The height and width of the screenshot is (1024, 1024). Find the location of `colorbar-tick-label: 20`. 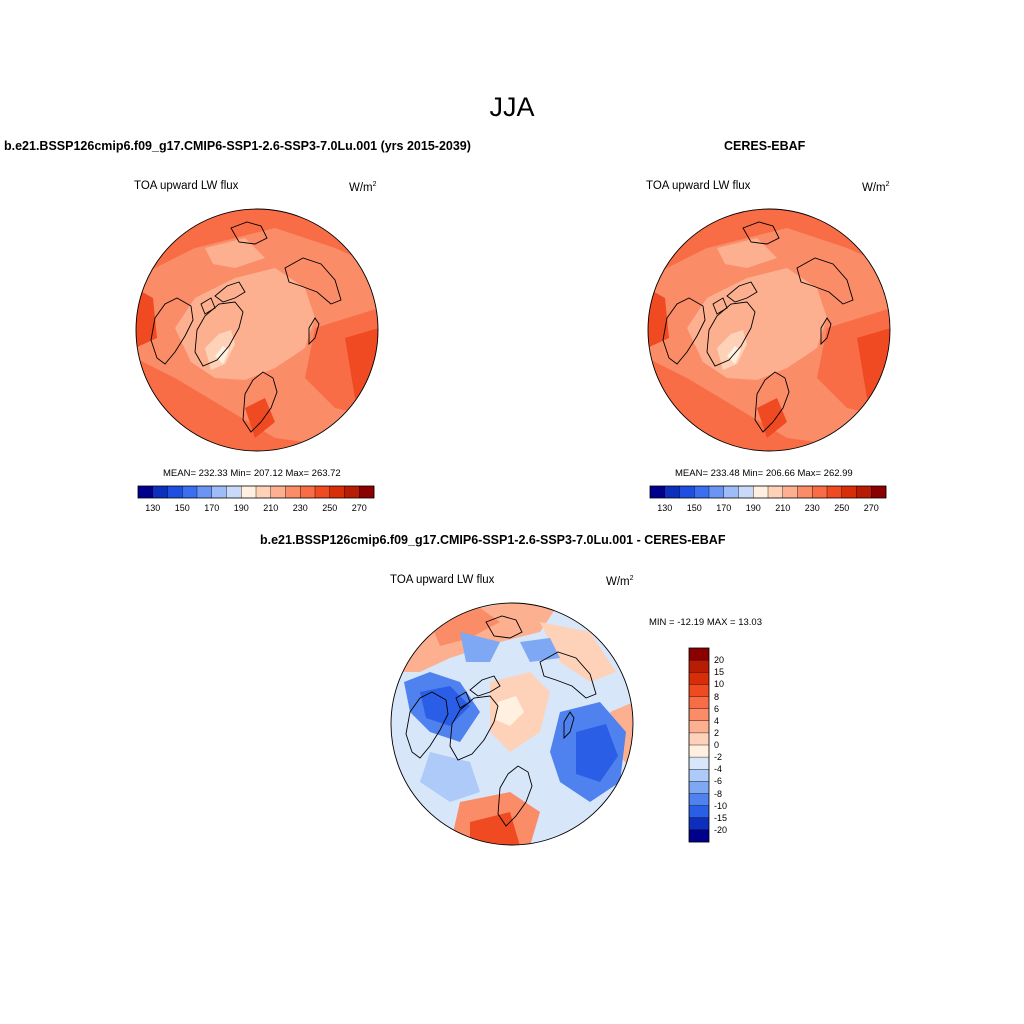

colorbar-tick-label: 20 is located at coordinates (719, 660).